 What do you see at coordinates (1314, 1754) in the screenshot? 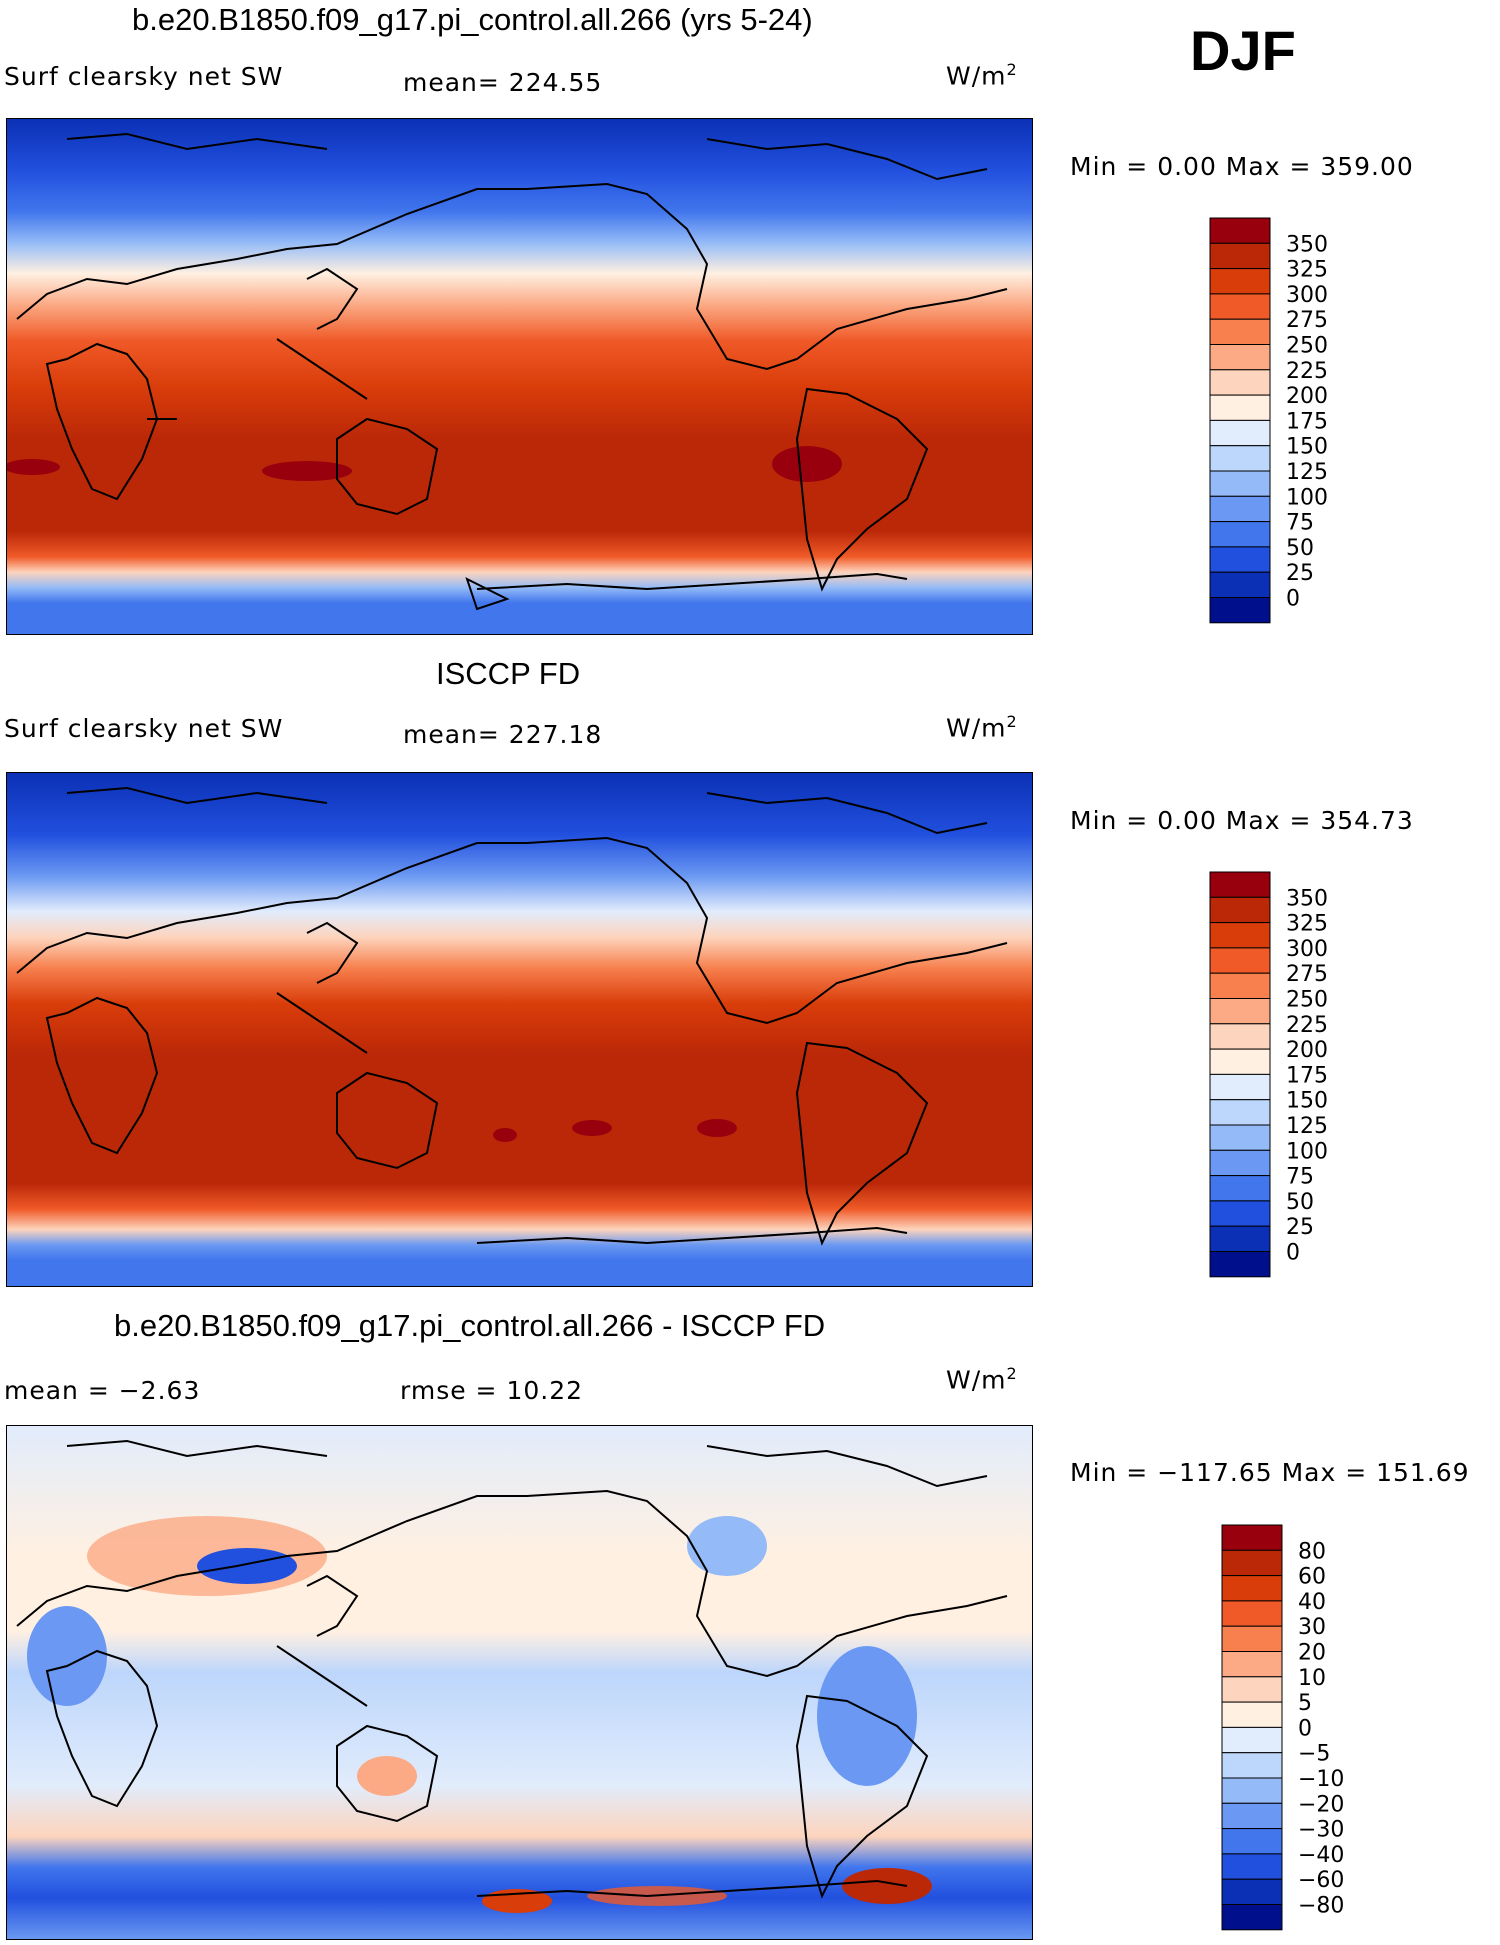
I see `colorbar-tick-label: −5` at bounding box center [1314, 1754].